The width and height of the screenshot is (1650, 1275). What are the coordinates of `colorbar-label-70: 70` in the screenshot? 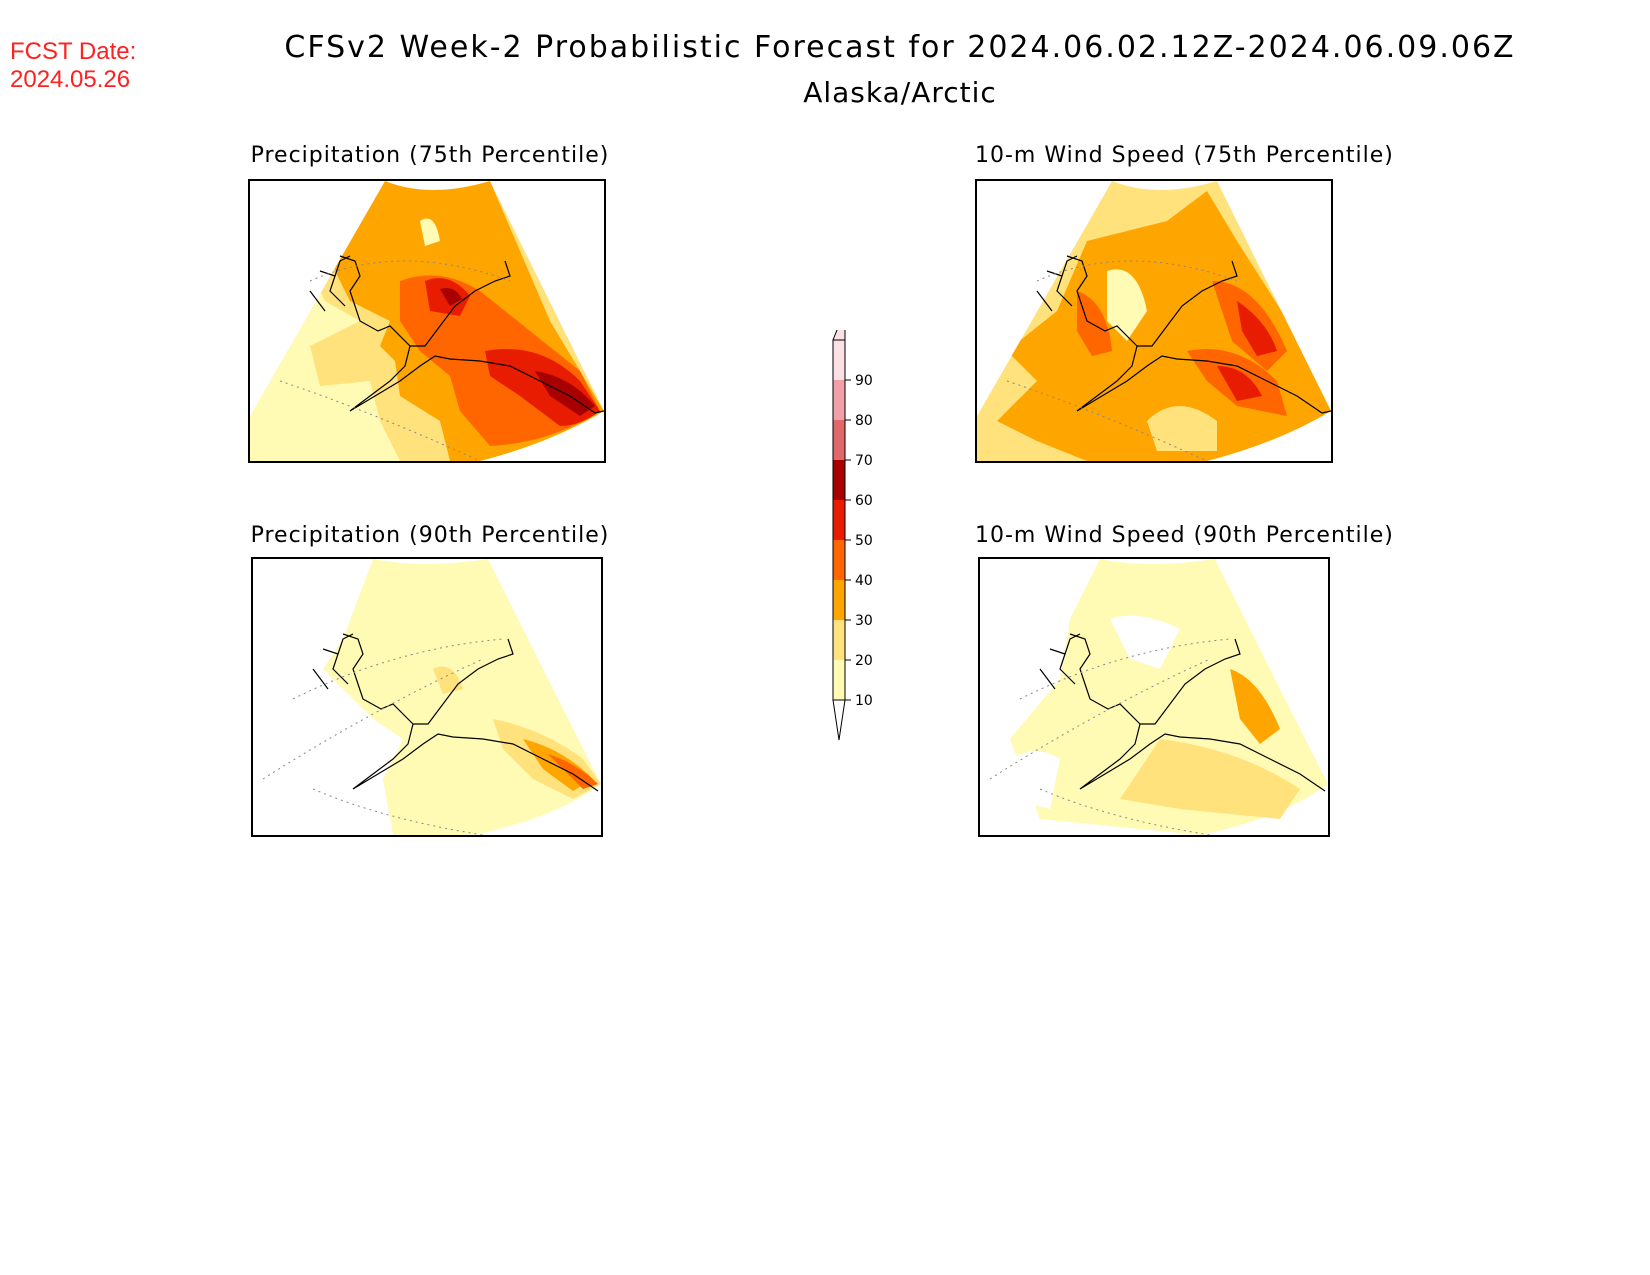 It's located at (864, 461).